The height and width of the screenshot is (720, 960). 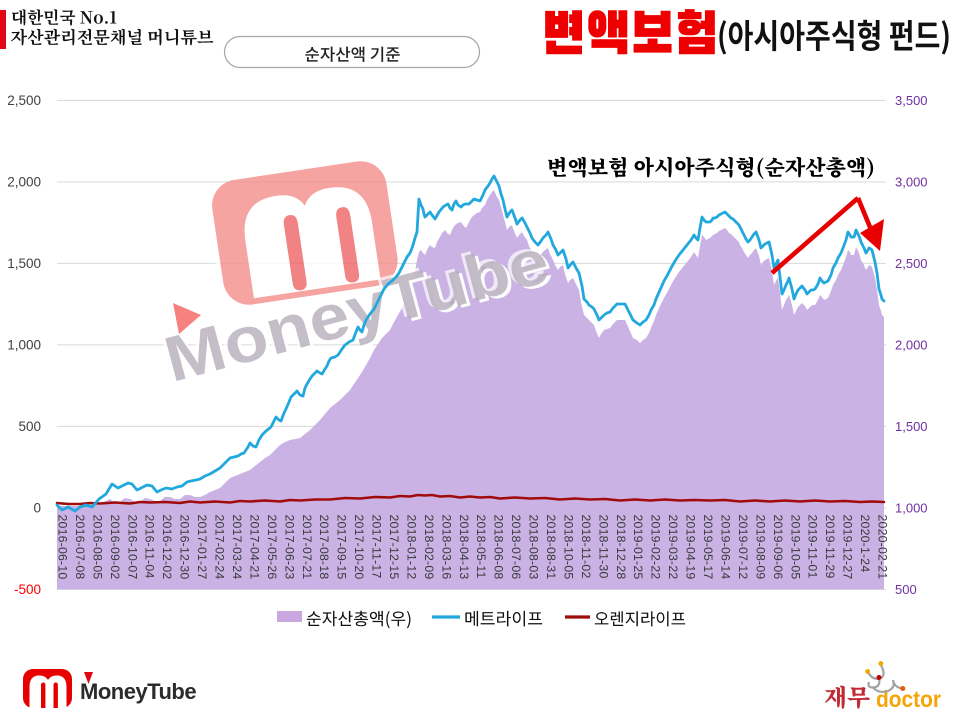 I want to click on svg-text: 2018-11-02, so click(x=586, y=547).